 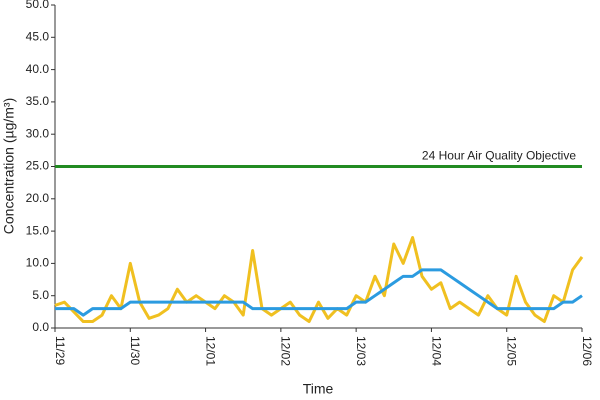 What do you see at coordinates (40, 295) in the screenshot?
I see `y-tick-label: 5.0` at bounding box center [40, 295].